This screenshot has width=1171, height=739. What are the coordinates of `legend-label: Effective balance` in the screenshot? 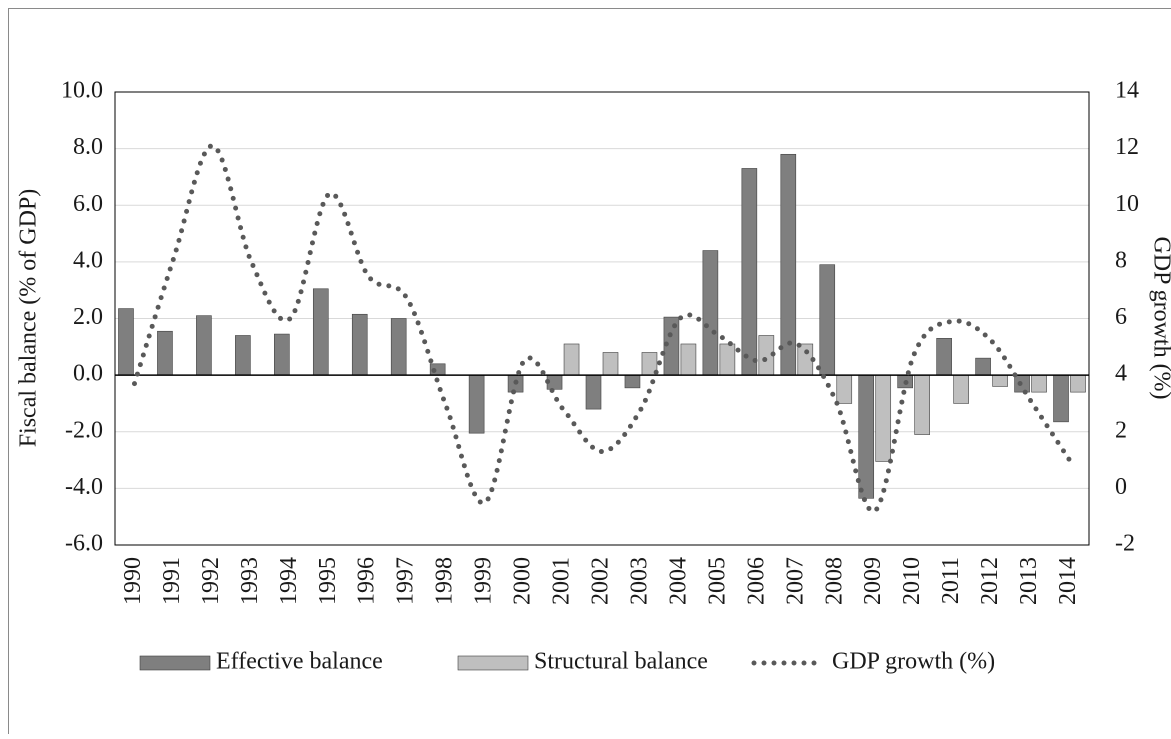 It's located at (299, 662).